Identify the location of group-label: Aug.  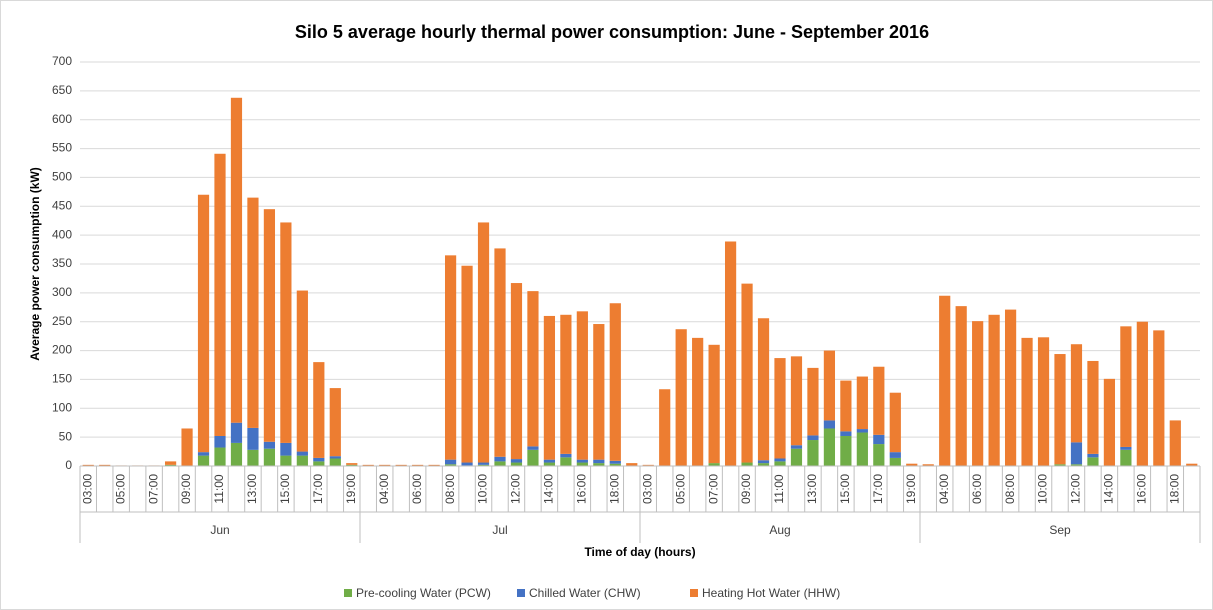
(779, 530).